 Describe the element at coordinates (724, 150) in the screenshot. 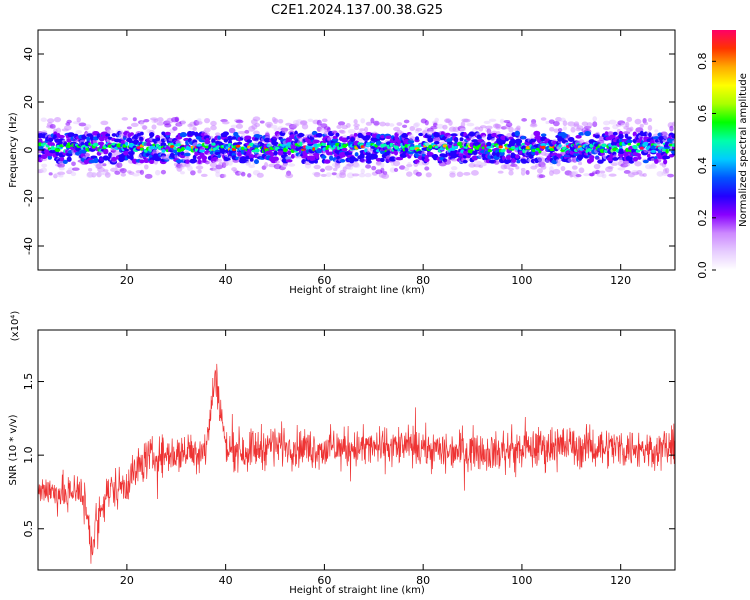

I see `colorbar-gradient` at that location.